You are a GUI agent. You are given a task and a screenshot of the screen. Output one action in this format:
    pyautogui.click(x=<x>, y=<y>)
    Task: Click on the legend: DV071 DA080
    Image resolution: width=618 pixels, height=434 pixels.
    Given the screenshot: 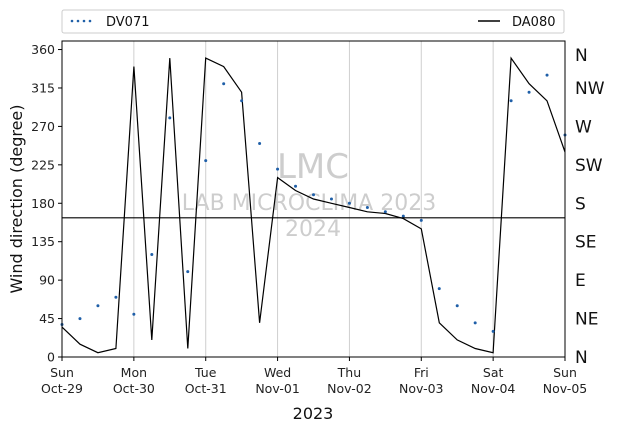 What is the action you would take?
    pyautogui.click(x=313, y=21)
    